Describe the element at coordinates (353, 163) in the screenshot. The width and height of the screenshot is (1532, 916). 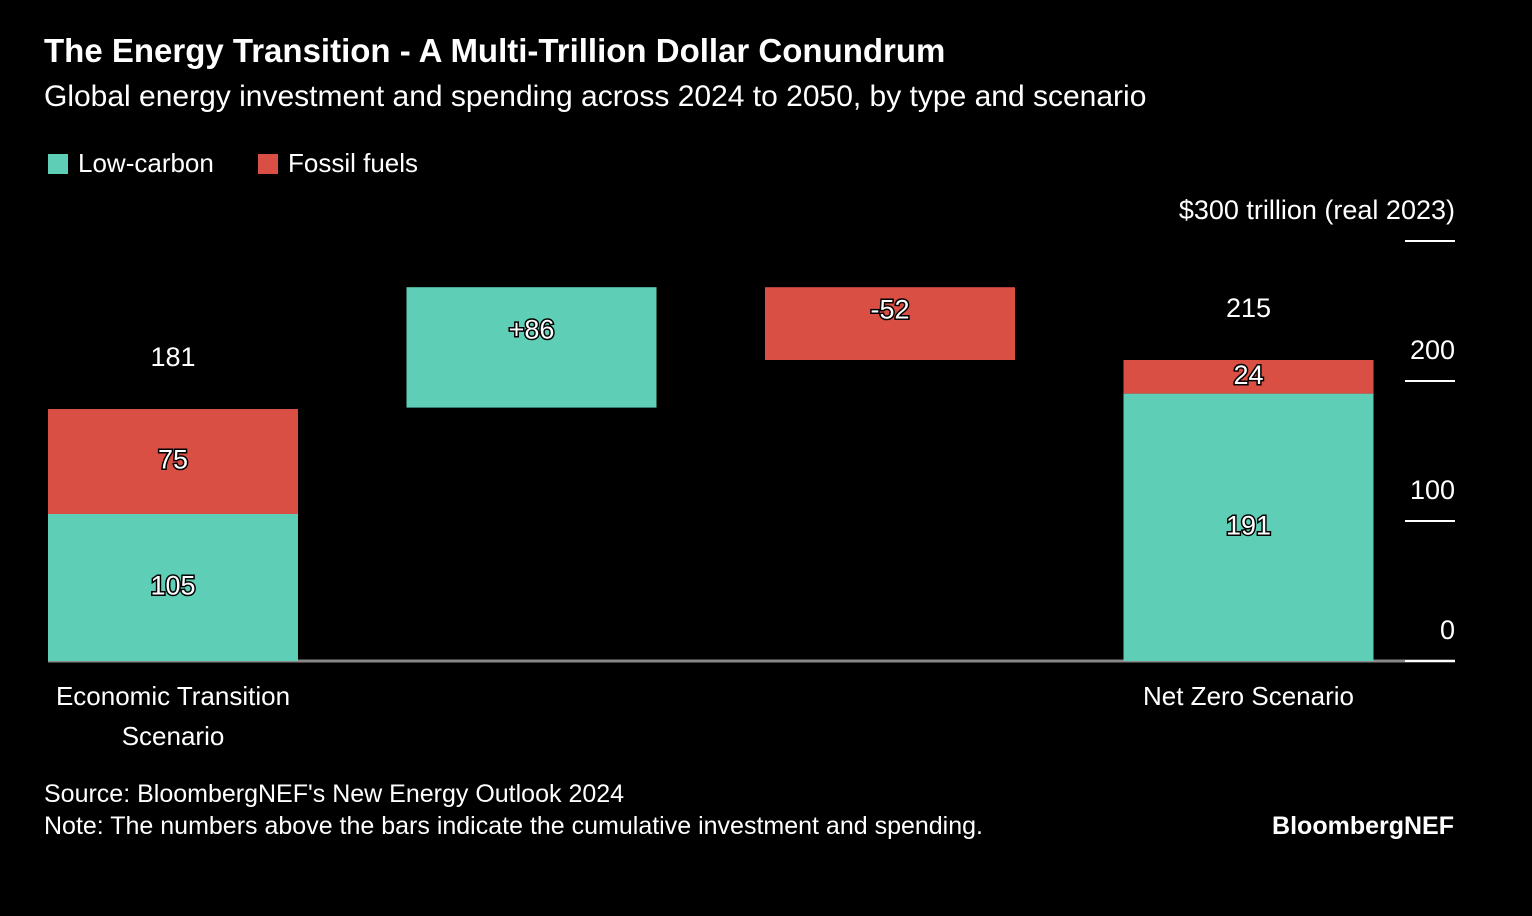
I see `legend-label: Fossil fuels` at that location.